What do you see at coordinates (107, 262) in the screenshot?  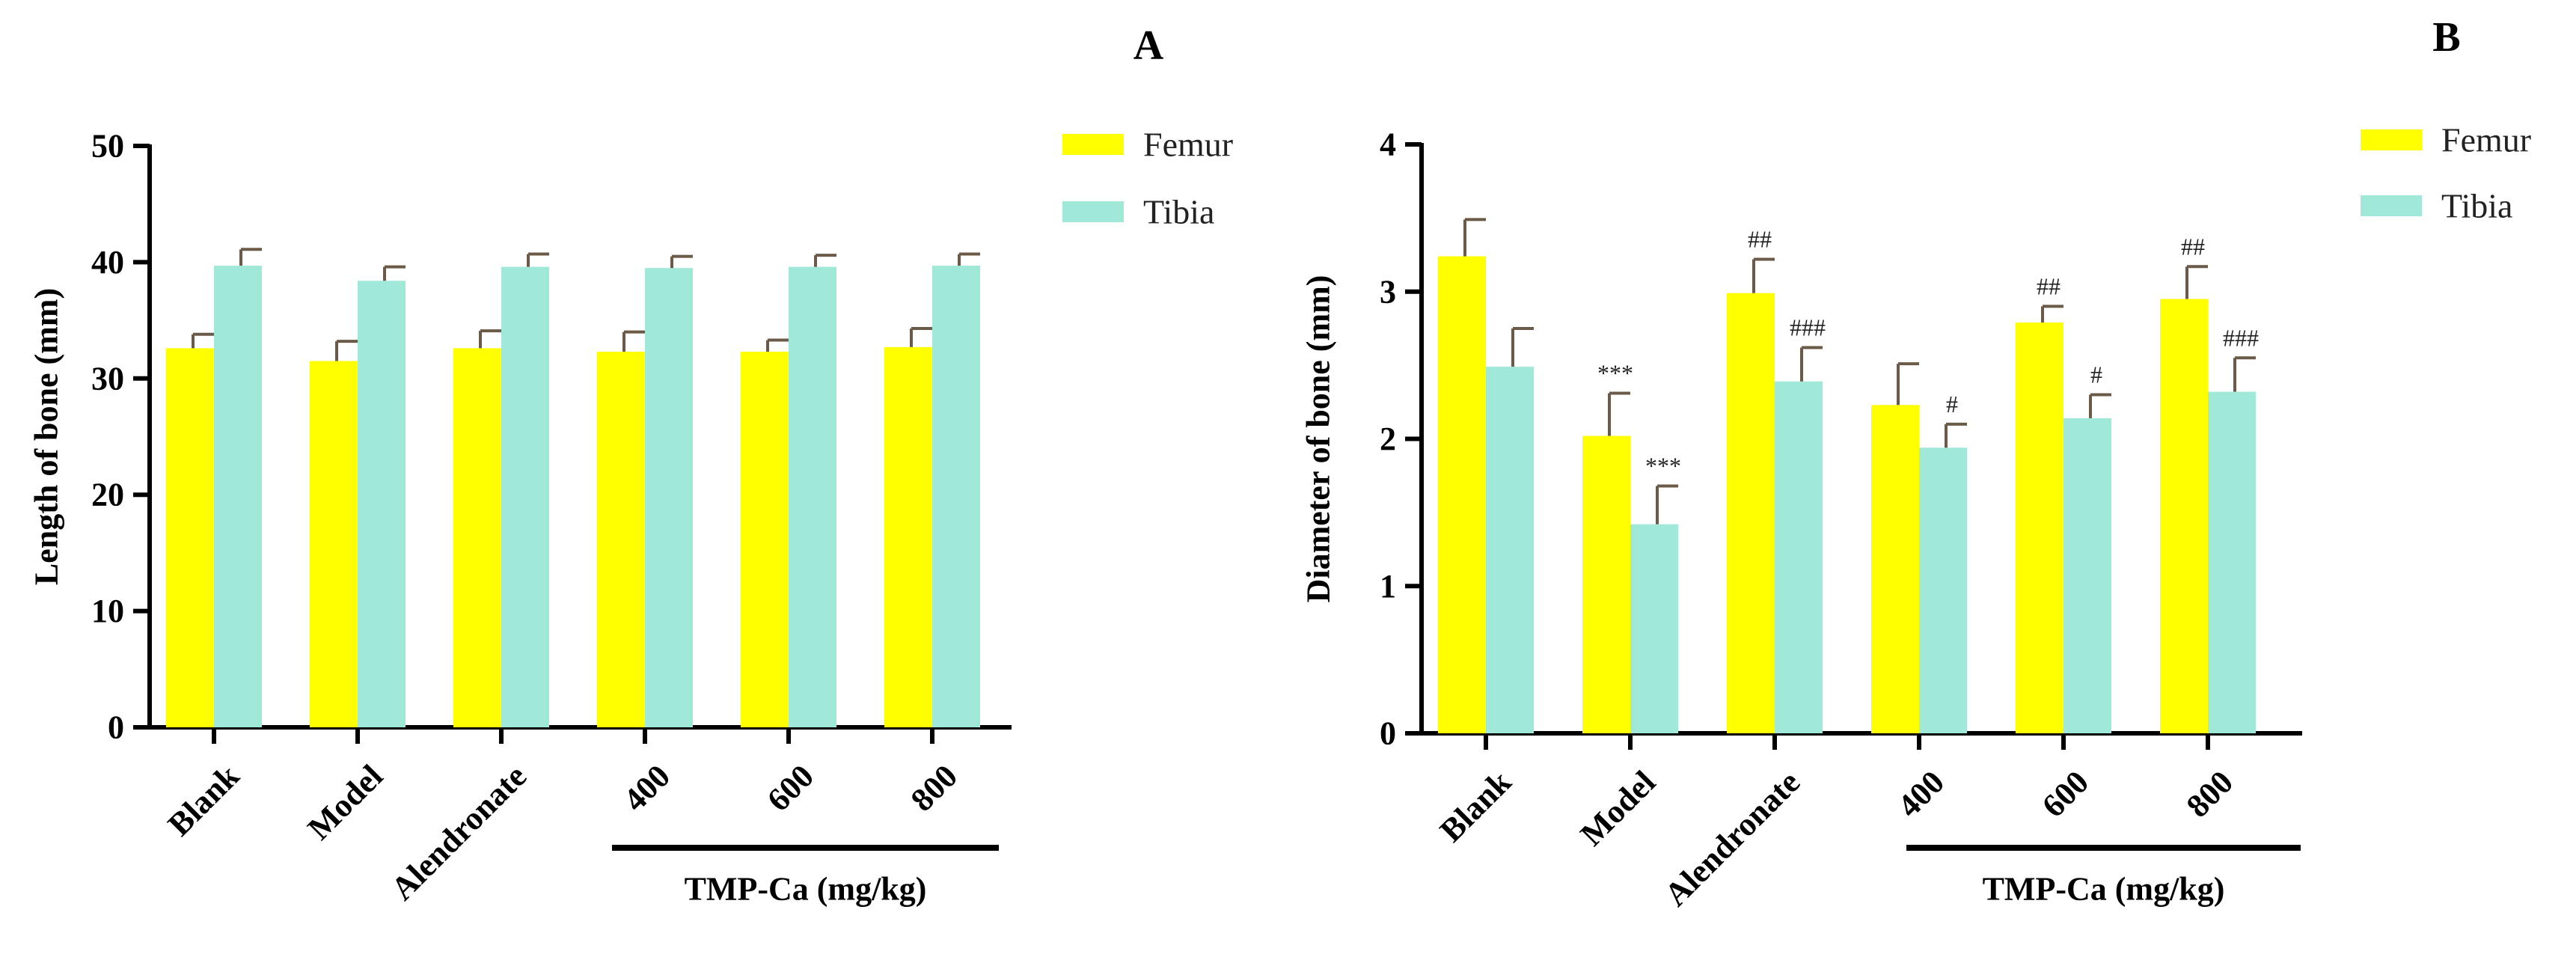 I see `y-tick-label: 40` at bounding box center [107, 262].